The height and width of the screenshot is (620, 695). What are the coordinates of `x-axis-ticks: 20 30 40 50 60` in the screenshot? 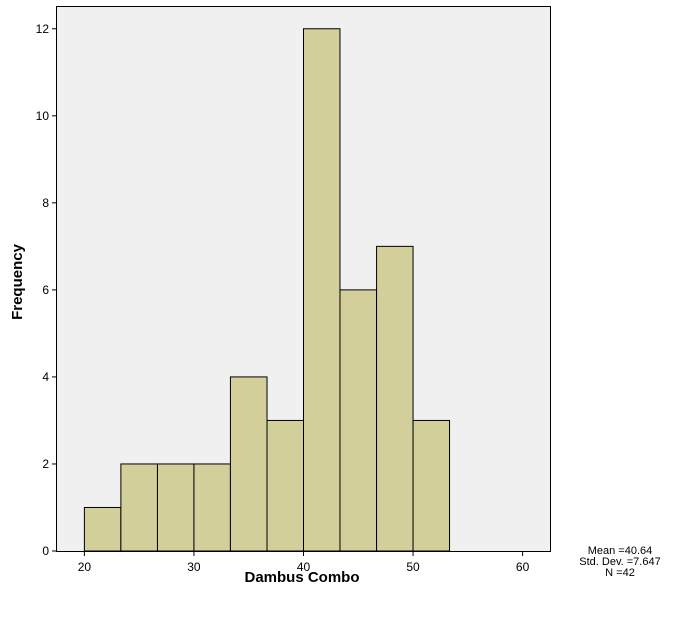 It's located at (304, 562).